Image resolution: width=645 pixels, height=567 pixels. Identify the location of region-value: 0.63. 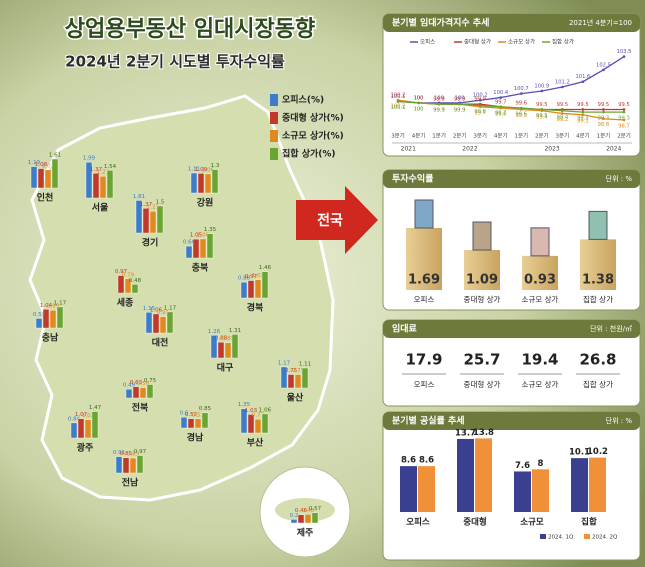
(136, 383).